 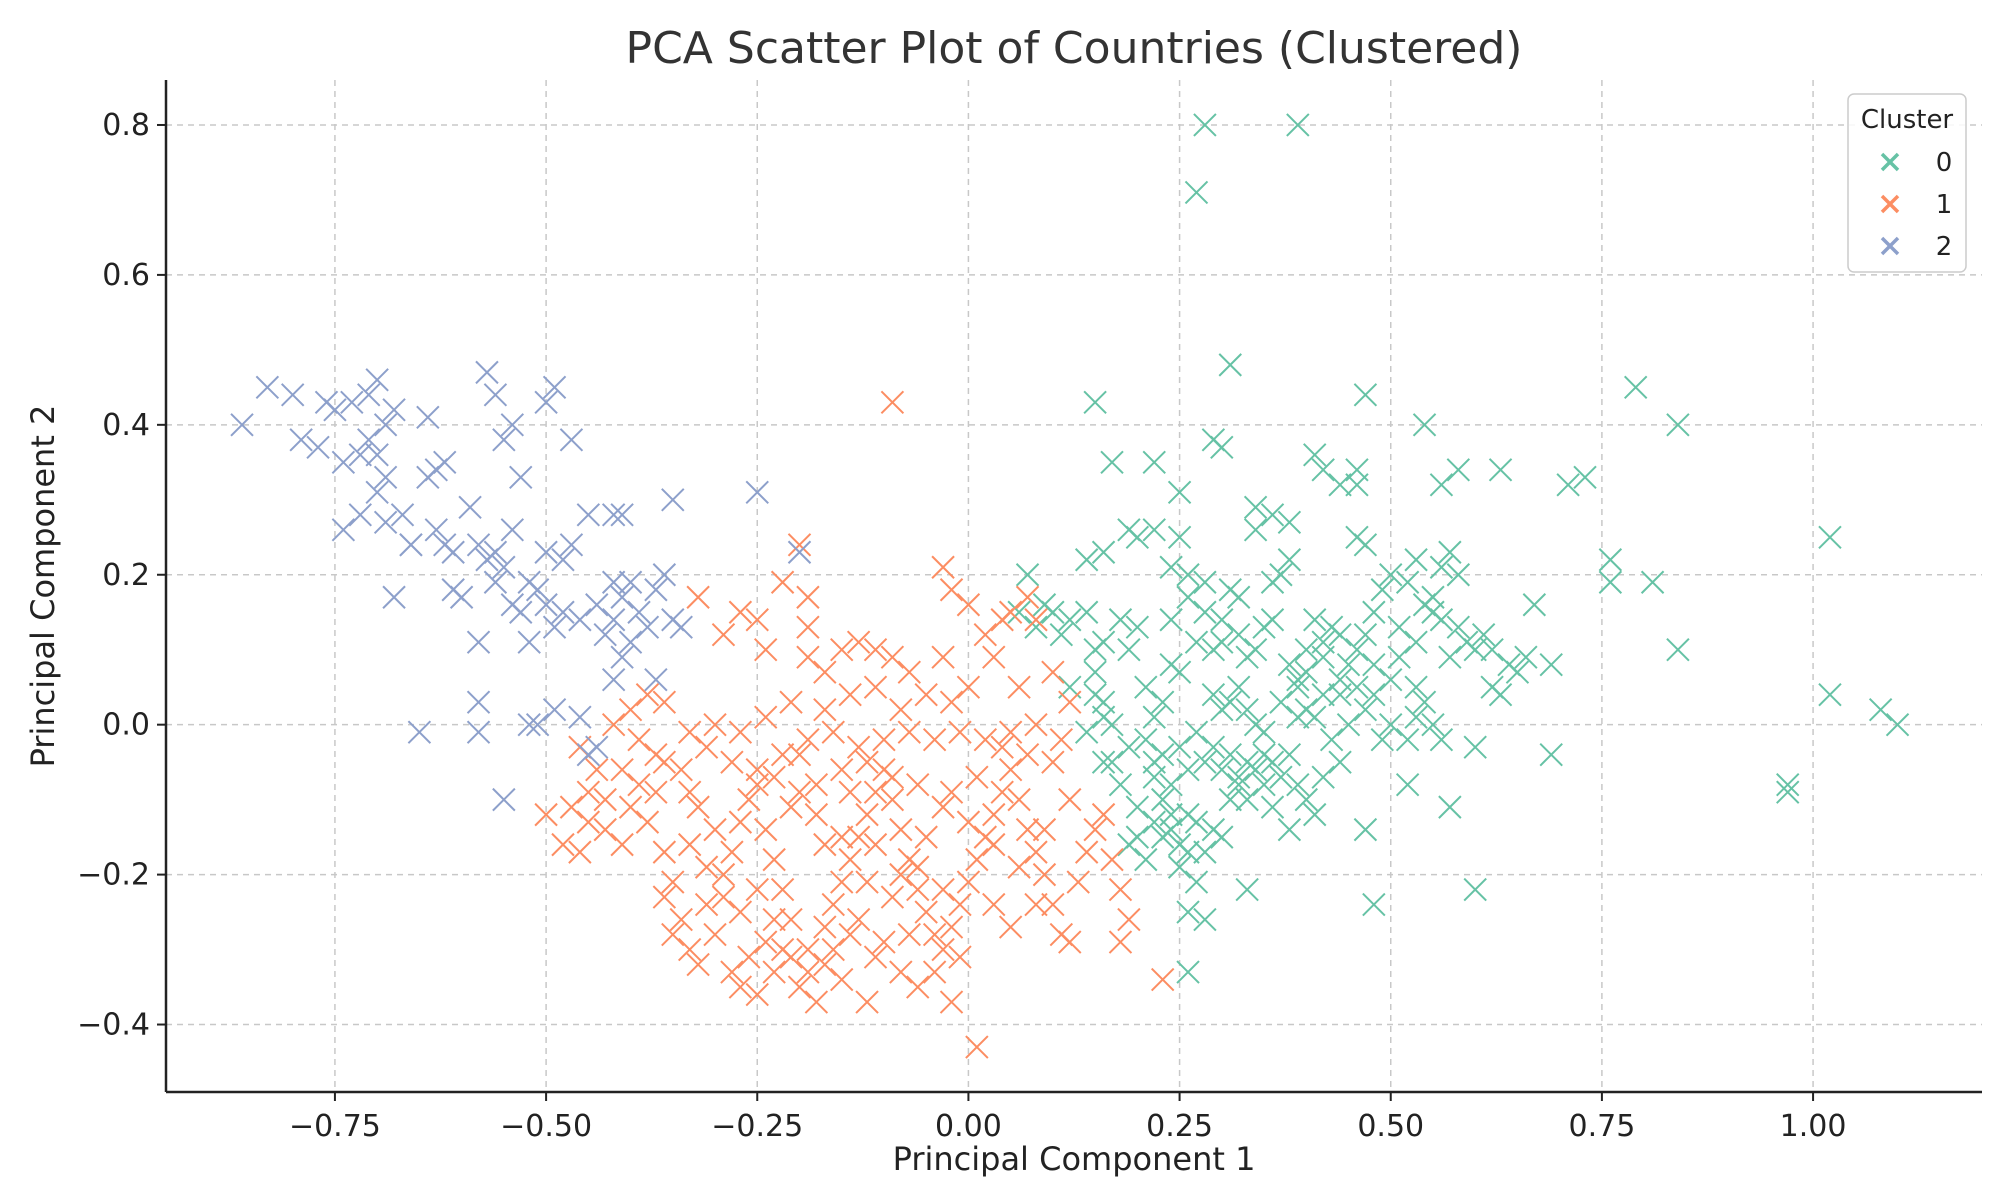 What do you see at coordinates (1907, 120) in the screenshot?
I see `legend-title: Cluster` at bounding box center [1907, 120].